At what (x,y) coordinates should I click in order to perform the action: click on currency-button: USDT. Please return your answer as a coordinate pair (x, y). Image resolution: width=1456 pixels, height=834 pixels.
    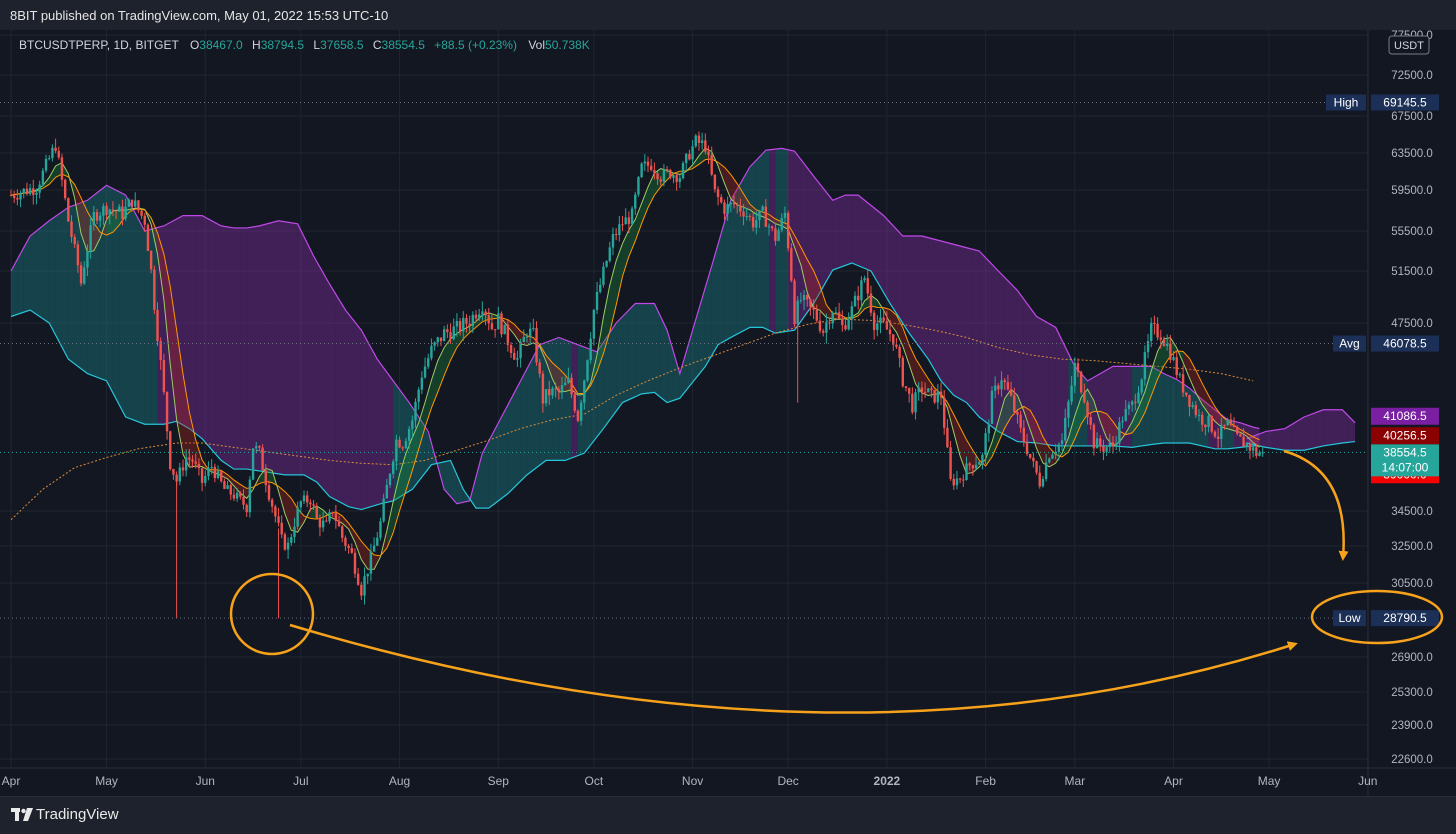
    Looking at the image, I should click on (1409, 45).